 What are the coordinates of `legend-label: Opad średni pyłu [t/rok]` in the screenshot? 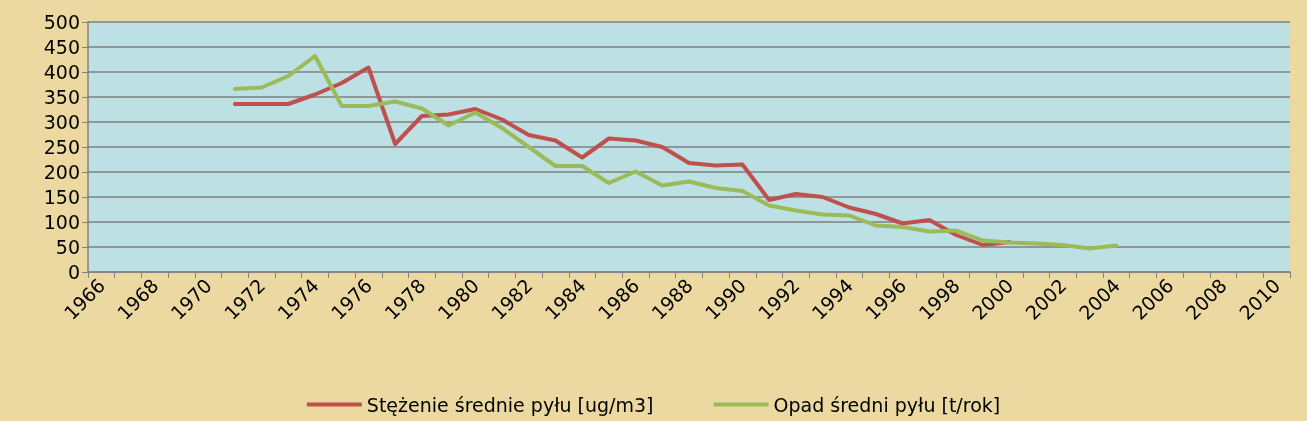 It's located at (887, 404).